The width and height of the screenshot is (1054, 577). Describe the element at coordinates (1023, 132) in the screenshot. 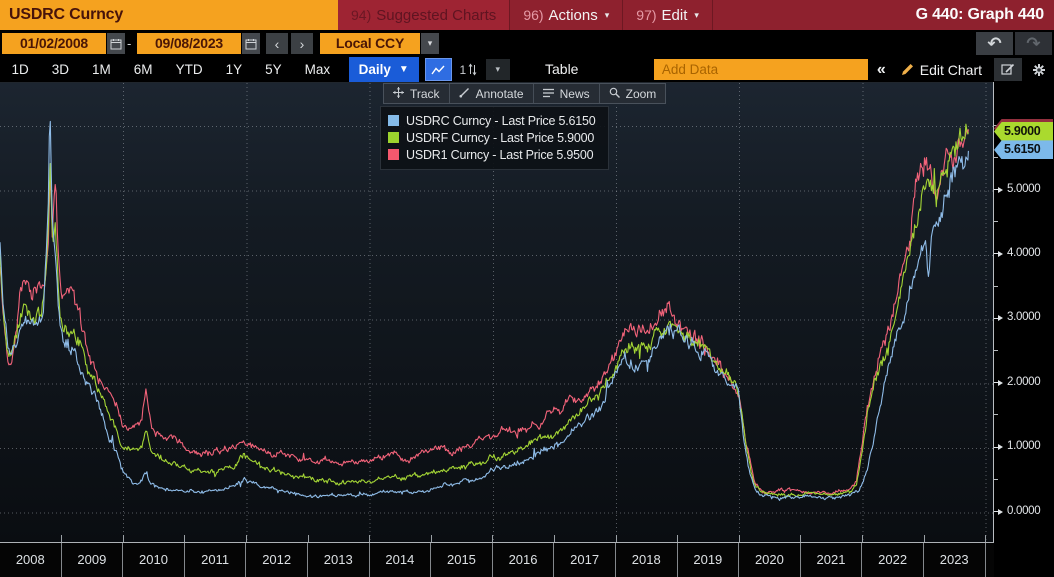

I see `last-price-tag: 5.9000` at that location.